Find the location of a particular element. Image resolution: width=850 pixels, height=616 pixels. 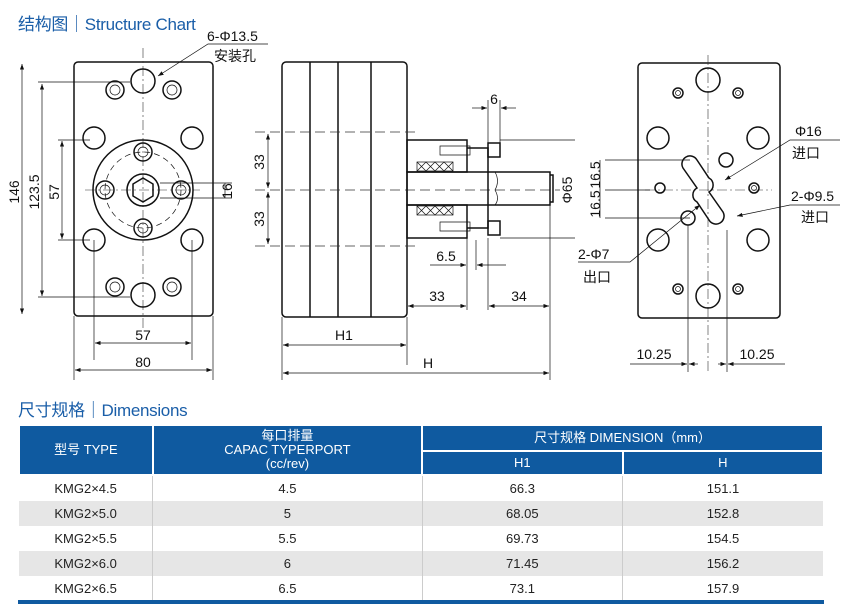

cell-h1: 68.05 is located at coordinates (522, 513).